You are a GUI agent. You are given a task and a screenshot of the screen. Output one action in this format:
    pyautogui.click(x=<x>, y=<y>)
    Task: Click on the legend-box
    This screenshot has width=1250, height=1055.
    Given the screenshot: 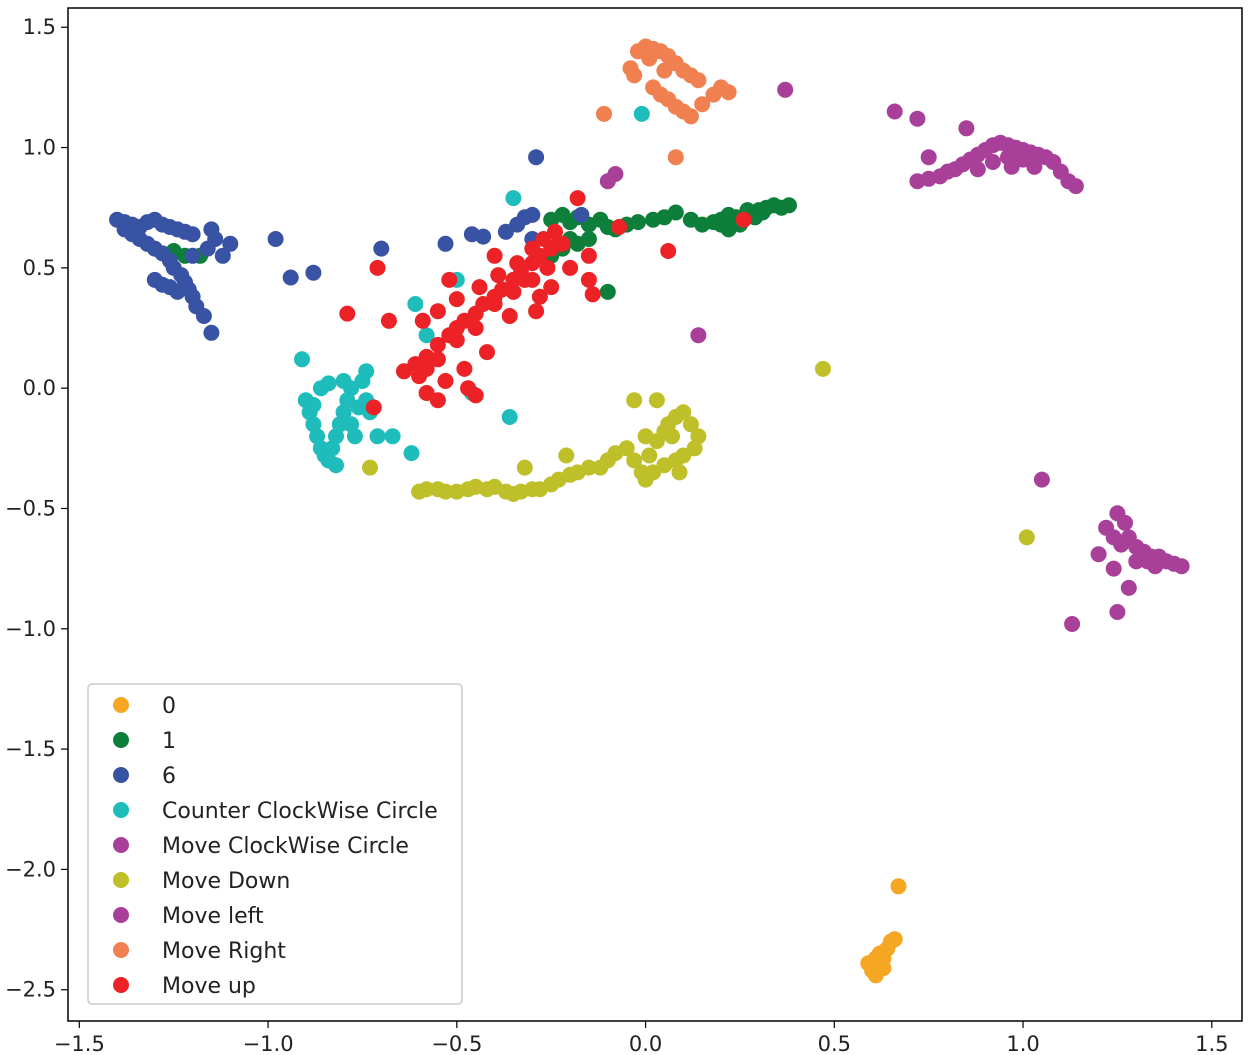 What is the action you would take?
    pyautogui.click(x=275, y=844)
    